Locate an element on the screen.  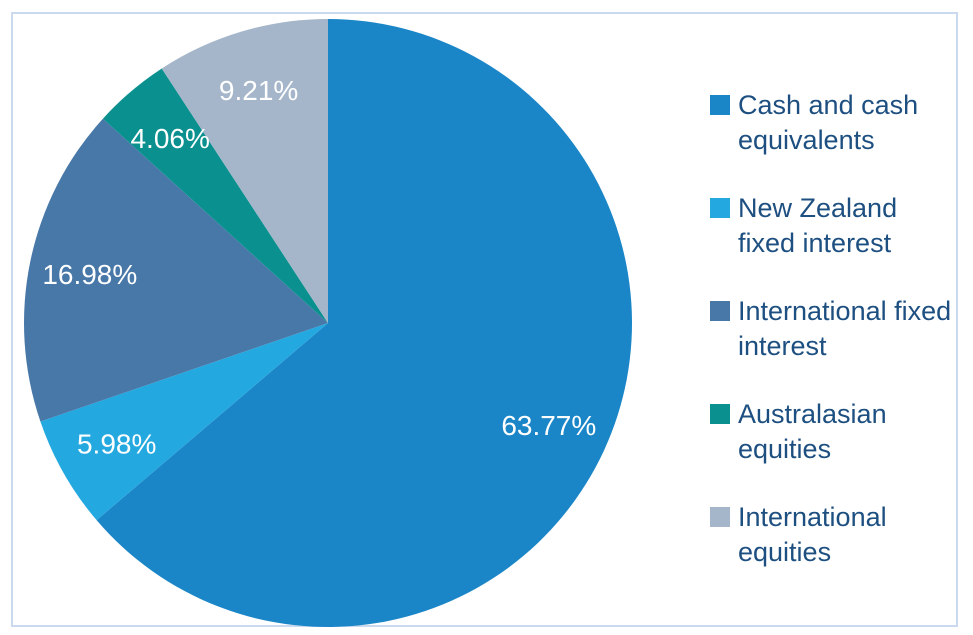
legend-label: Cash and cash equivalents is located at coordinates (828, 122).